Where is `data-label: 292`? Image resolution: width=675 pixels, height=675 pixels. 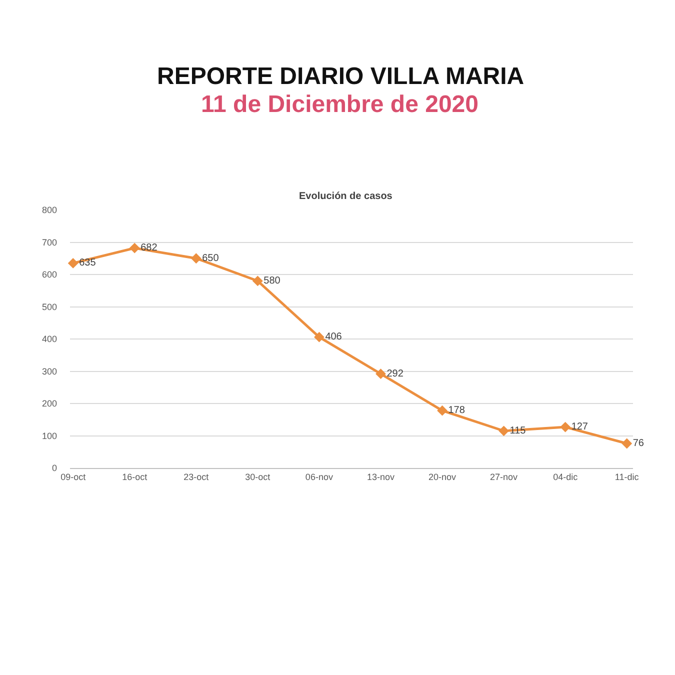 data-label: 292 is located at coordinates (395, 374).